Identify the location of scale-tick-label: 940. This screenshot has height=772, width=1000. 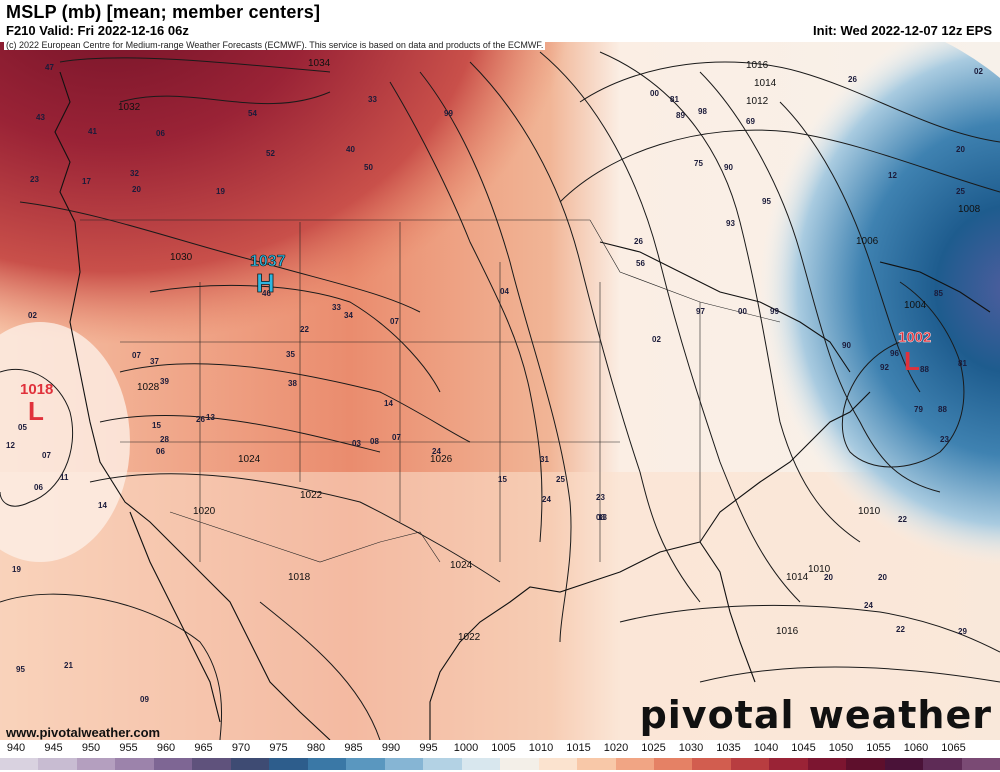
(16, 748).